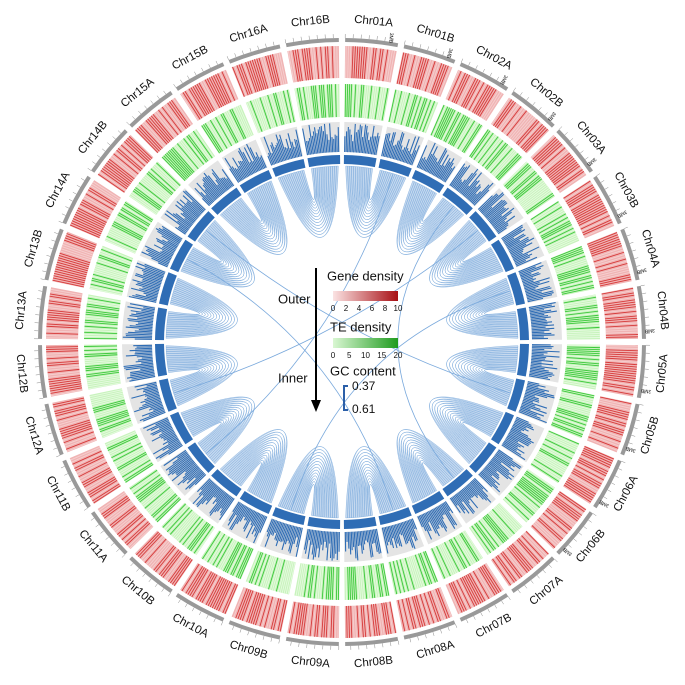  I want to click on scale-label: 3MB, so click(551, 116).